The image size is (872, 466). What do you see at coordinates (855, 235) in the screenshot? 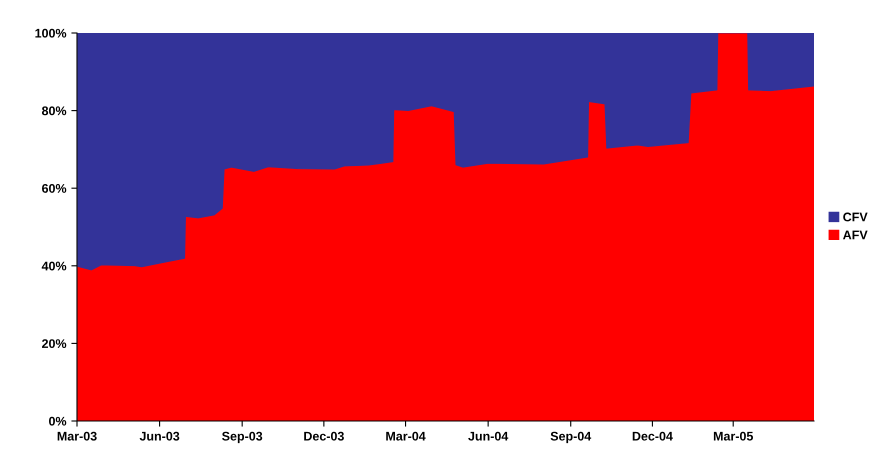
I see `legend-label: AFV` at bounding box center [855, 235].